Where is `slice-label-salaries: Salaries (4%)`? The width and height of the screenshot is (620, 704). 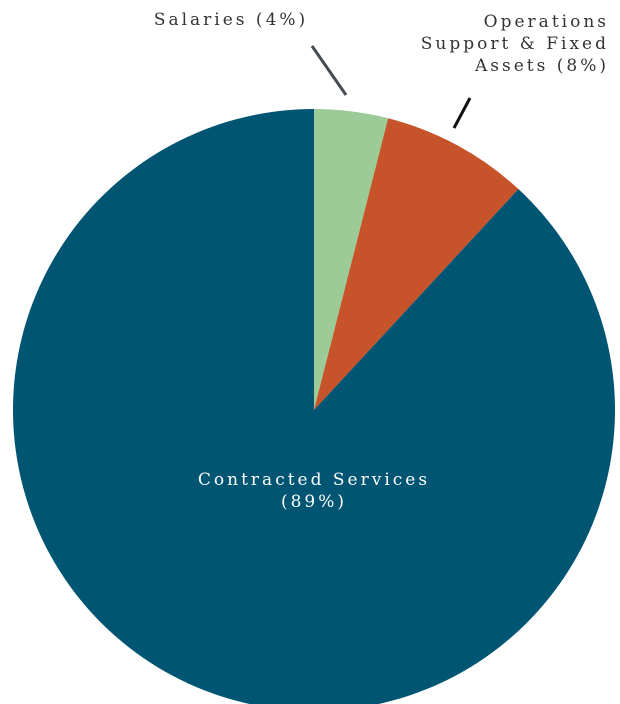
slice-label-salaries: Salaries (4%) is located at coordinates (231, 20).